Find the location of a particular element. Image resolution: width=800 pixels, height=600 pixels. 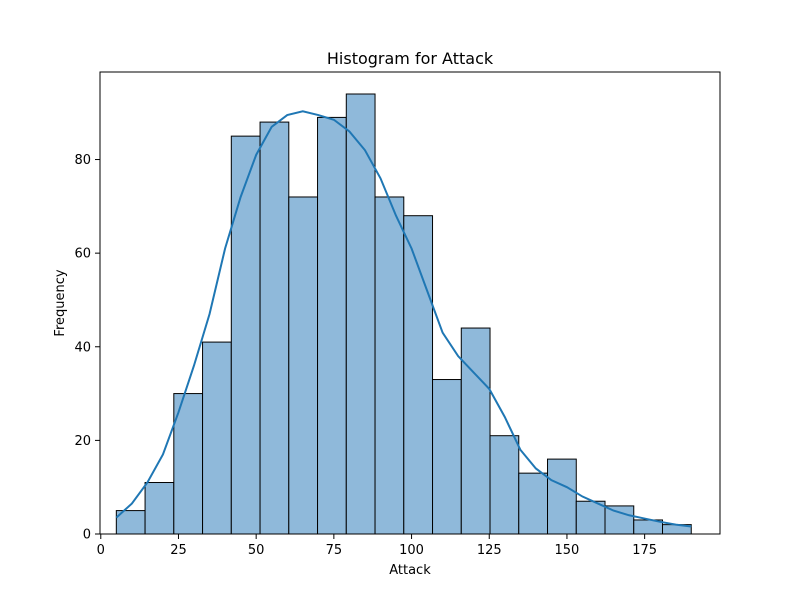

x-tick-label: 50 is located at coordinates (256, 550).